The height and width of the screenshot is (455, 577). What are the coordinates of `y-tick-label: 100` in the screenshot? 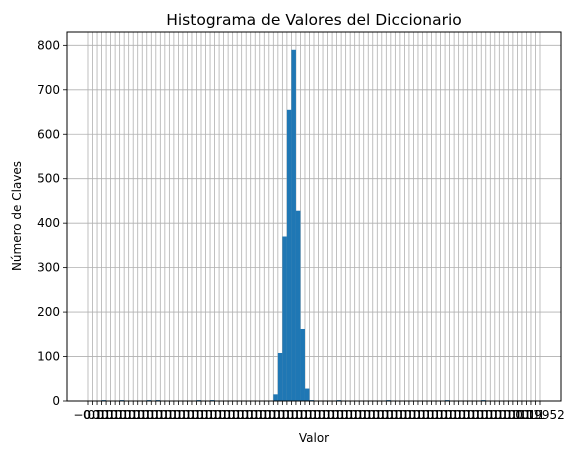 It's located at (48, 357).